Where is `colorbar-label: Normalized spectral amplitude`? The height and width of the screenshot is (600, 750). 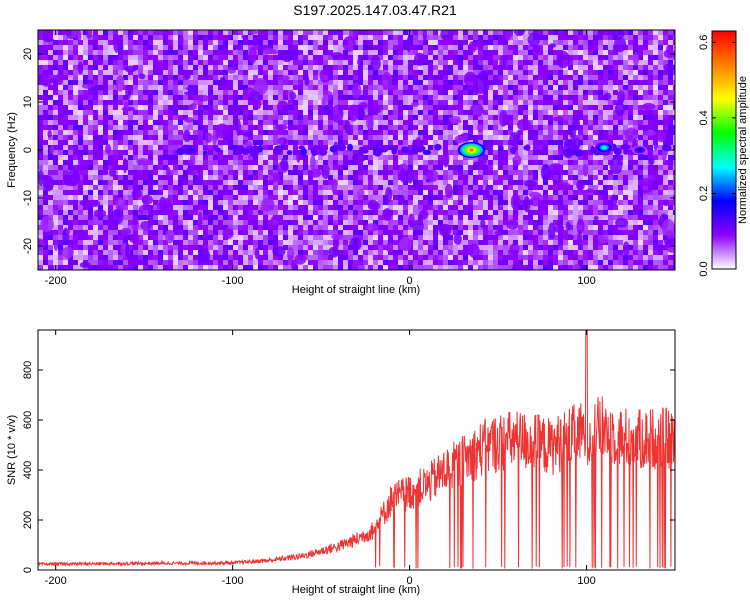
colorbar-label: Normalized spectral amplitude is located at coordinates (743, 150).